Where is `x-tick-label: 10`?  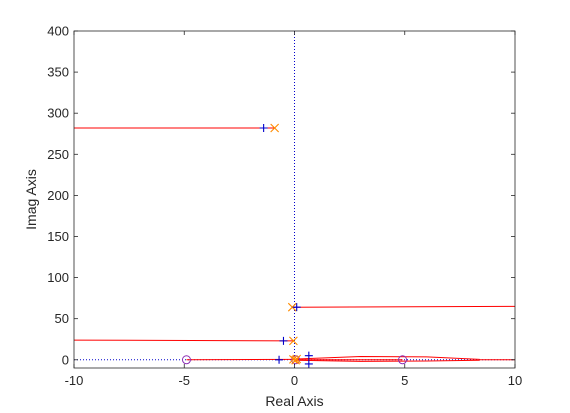 x-tick-label: 10 is located at coordinates (515, 380).